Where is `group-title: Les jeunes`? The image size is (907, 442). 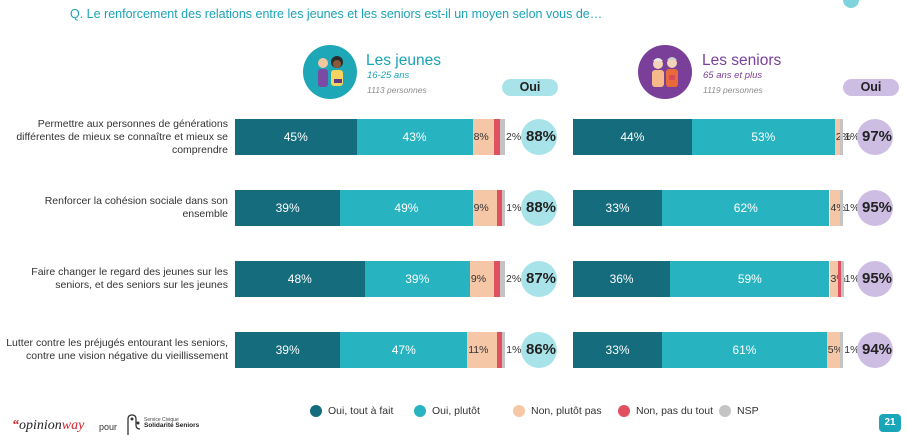 group-title: Les jeunes is located at coordinates (403, 60).